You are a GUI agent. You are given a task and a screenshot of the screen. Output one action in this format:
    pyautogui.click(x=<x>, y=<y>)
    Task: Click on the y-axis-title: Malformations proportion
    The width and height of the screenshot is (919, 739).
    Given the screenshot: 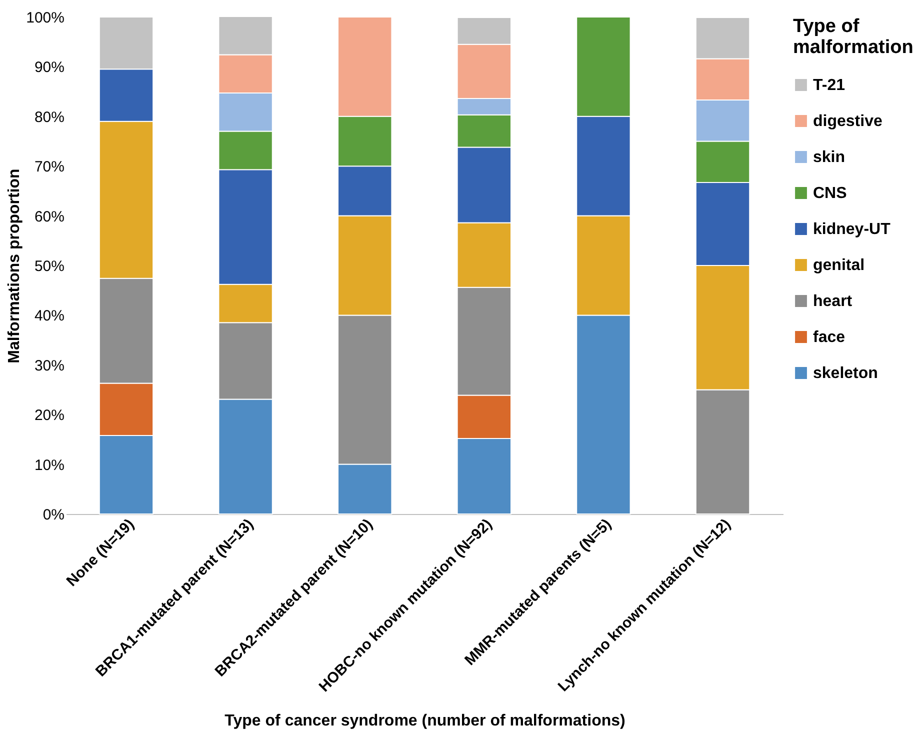 What is the action you would take?
    pyautogui.click(x=15, y=266)
    